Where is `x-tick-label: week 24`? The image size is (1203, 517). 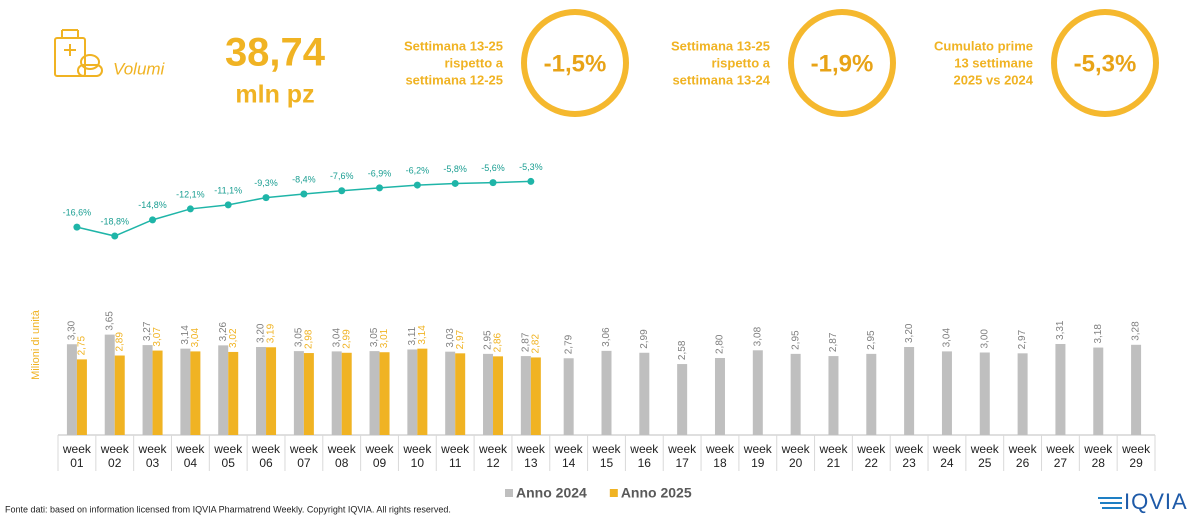
x-tick-label: week 24 is located at coordinates (946, 456).